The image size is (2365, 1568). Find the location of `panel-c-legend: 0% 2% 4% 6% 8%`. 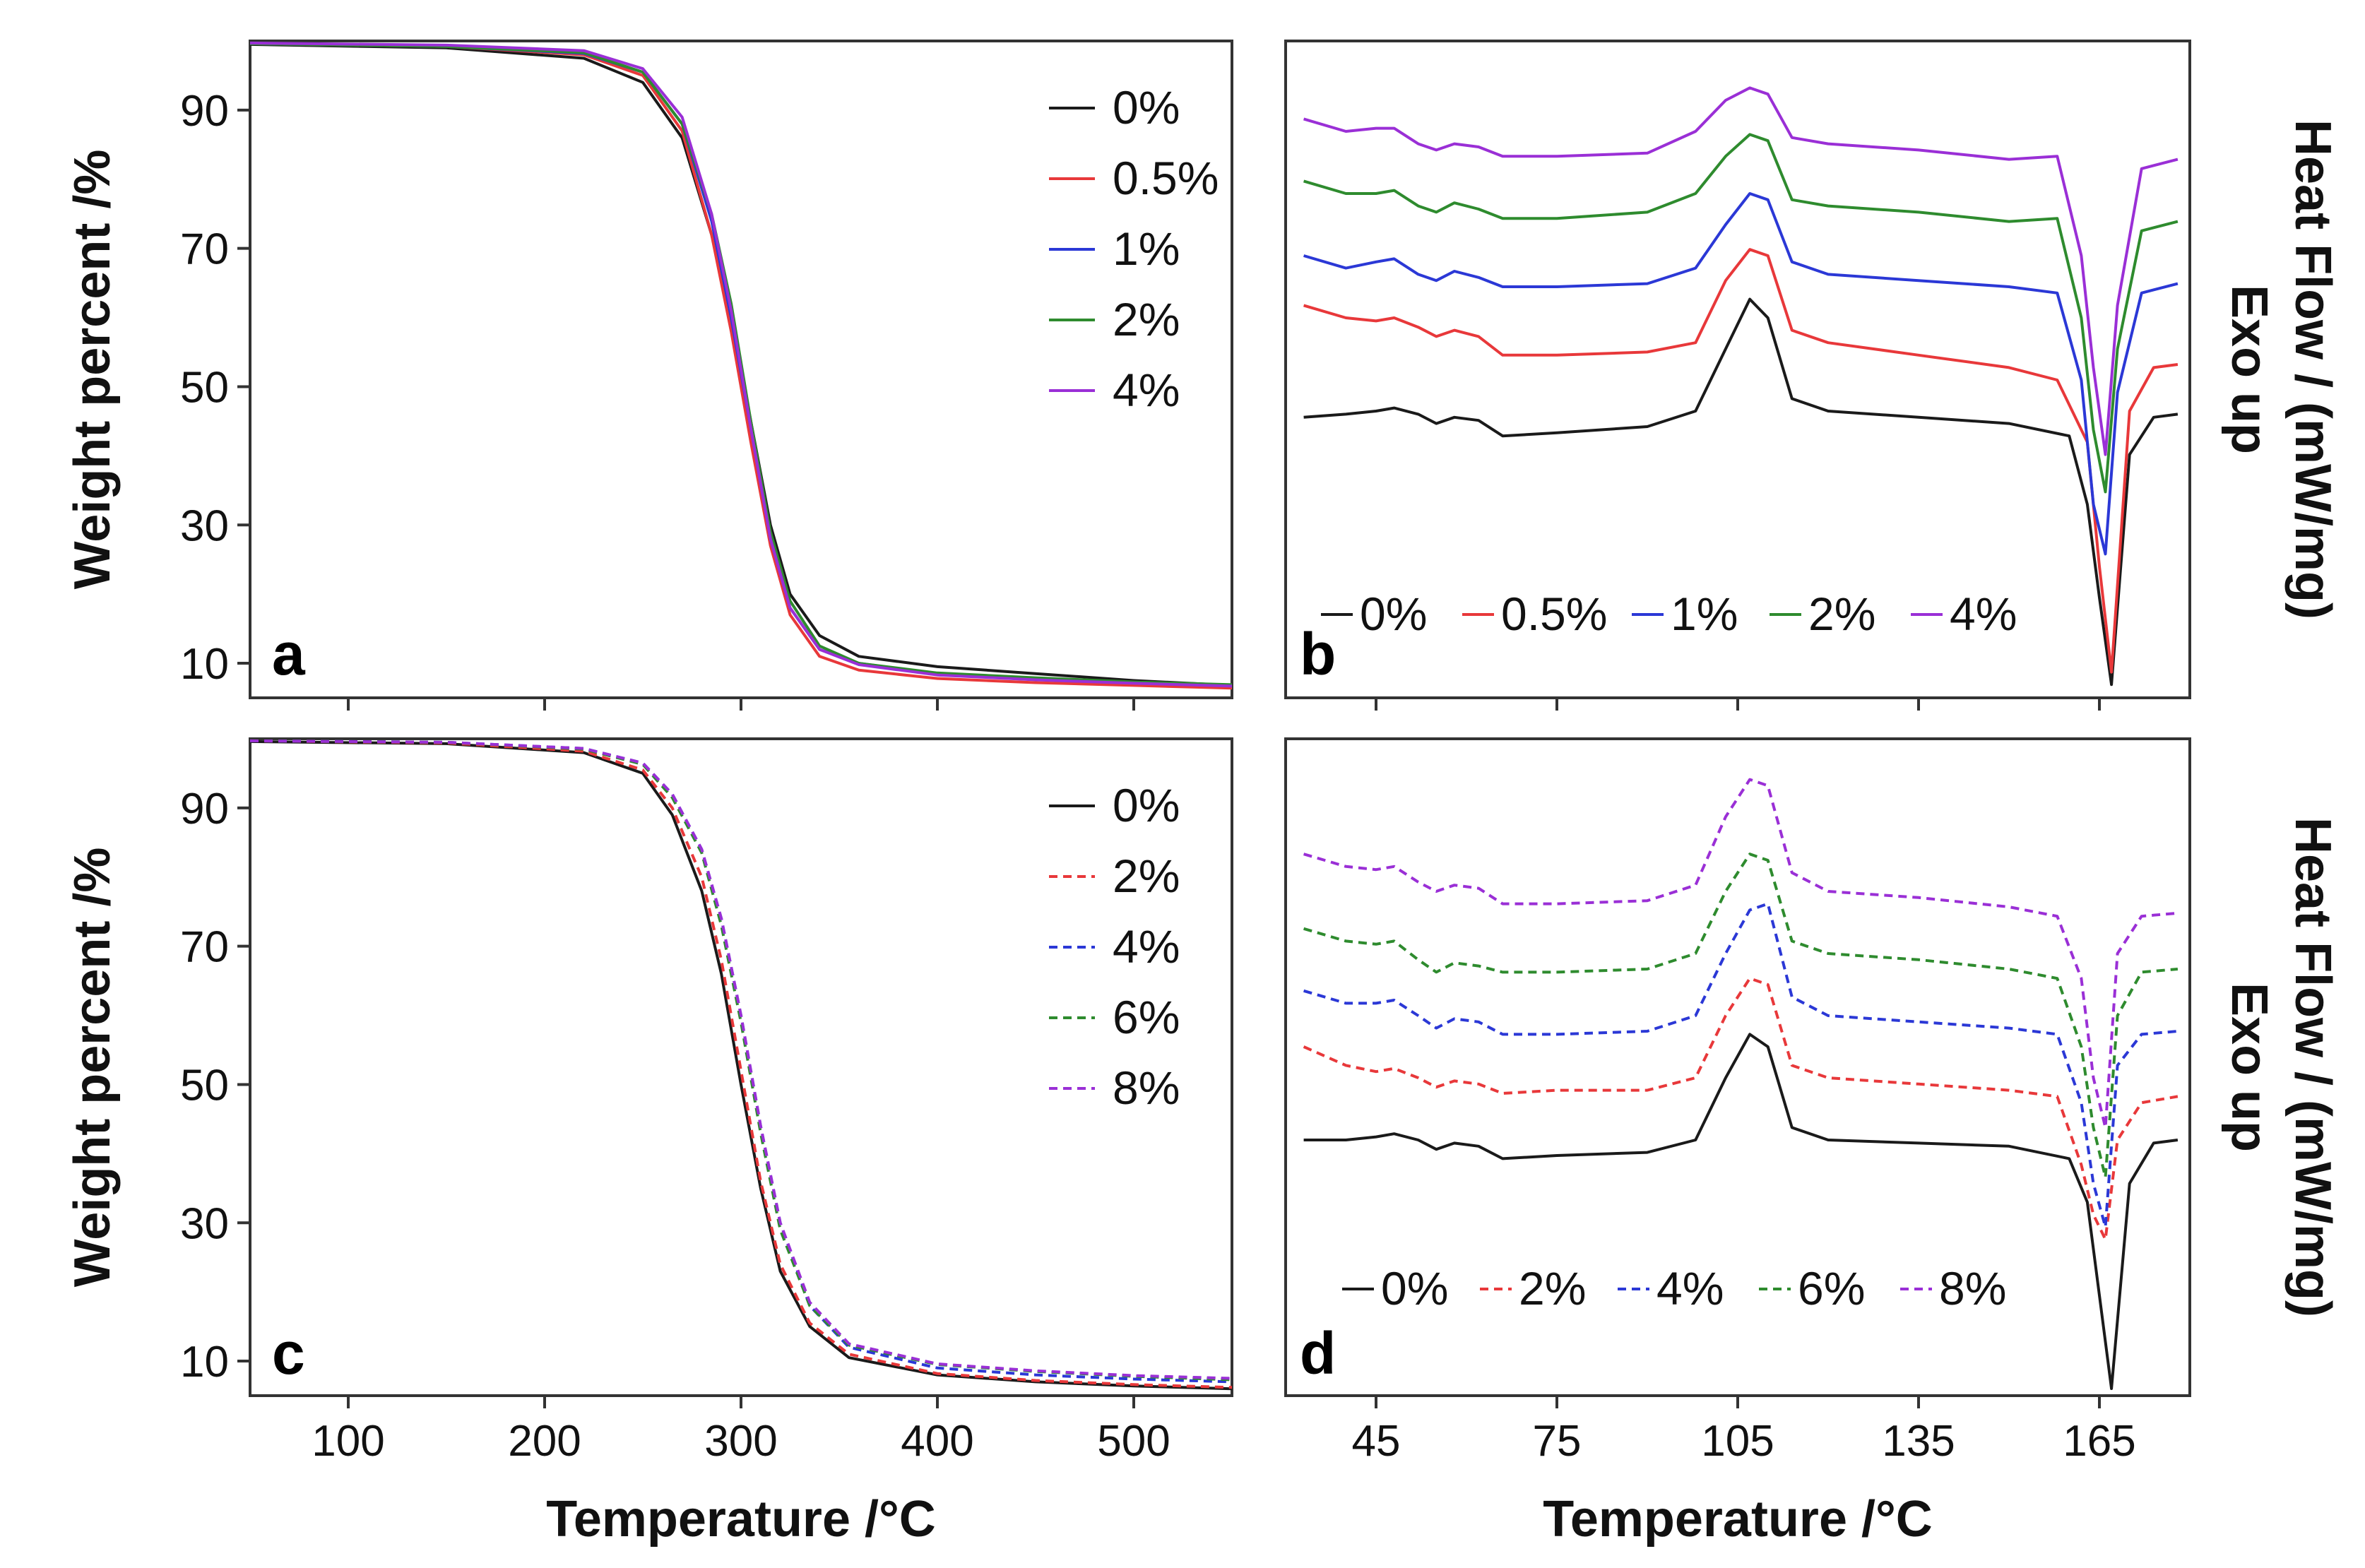

panel-c-legend: 0% 2% 4% 6% 8% is located at coordinates (1114, 947).